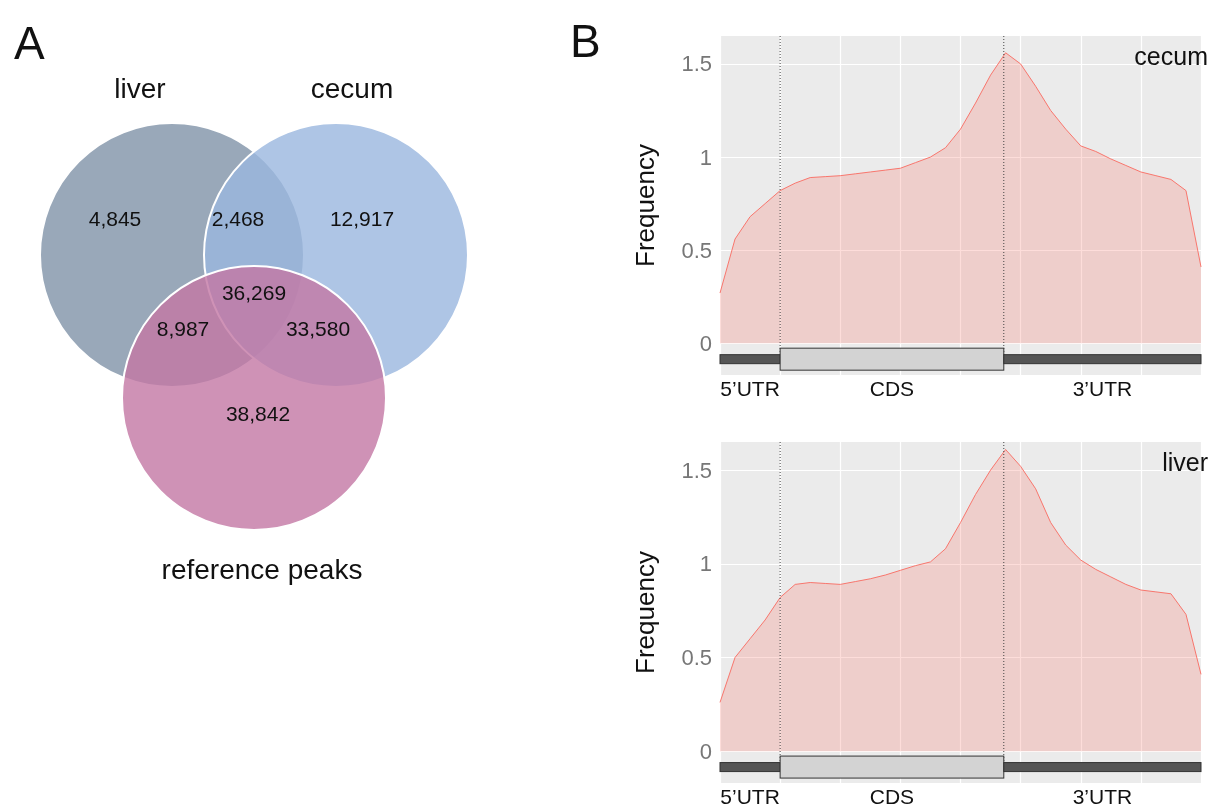 The height and width of the screenshot is (807, 1219). I want to click on text: cecum, so click(352, 88).